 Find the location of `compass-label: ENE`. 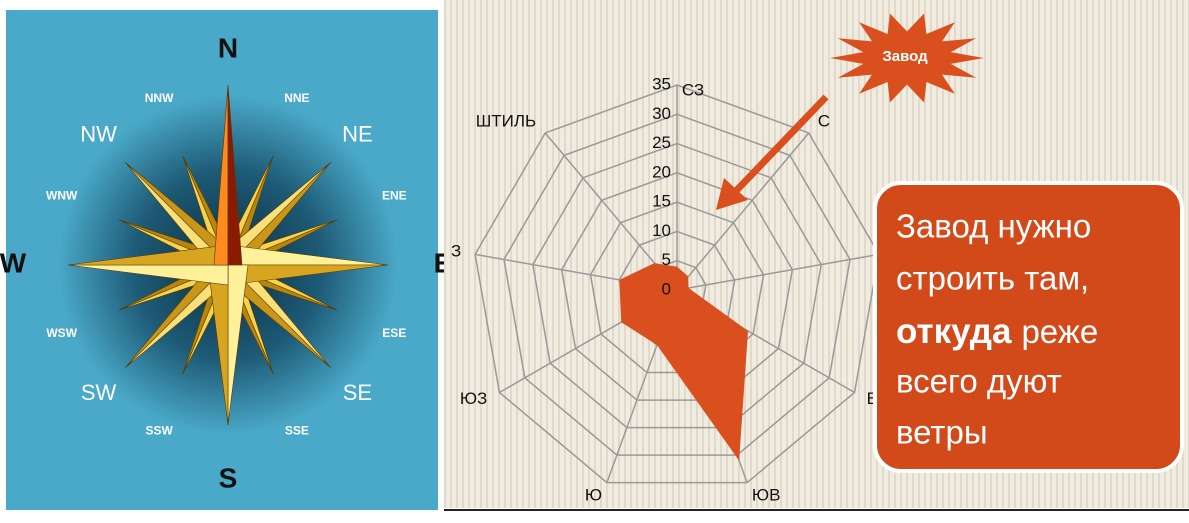

compass-label: ENE is located at coordinates (394, 195).